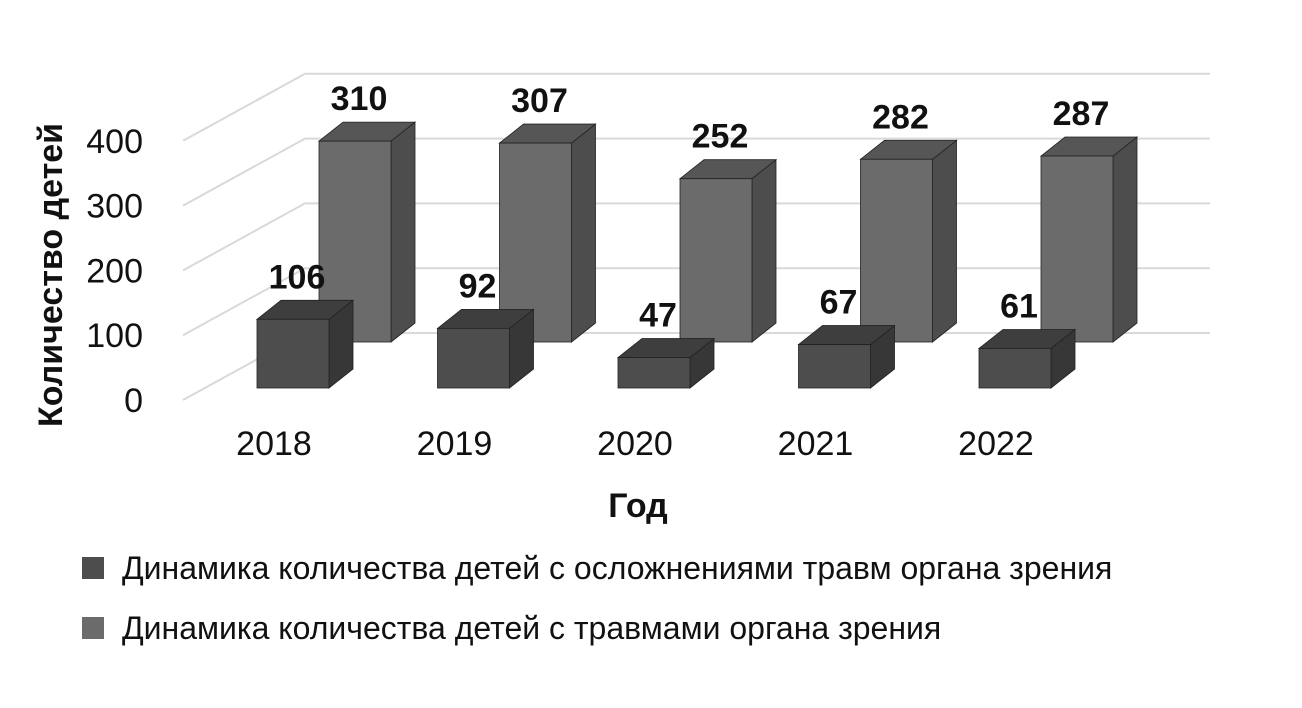 This screenshot has height=708, width=1302. Describe the element at coordinates (114, 207) in the screenshot. I see `y-tick-label: 300` at that location.